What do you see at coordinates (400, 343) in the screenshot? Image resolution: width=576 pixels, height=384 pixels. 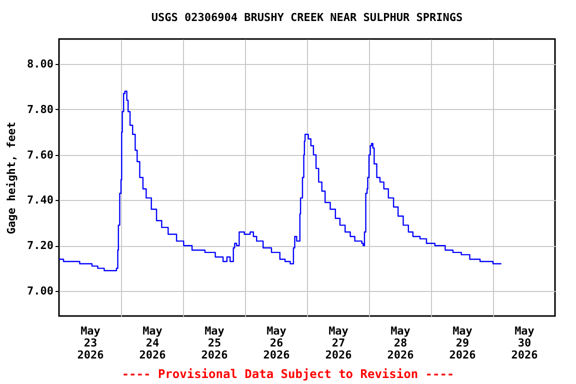 I see `x-tick-label: May 28 2026` at bounding box center [400, 343].